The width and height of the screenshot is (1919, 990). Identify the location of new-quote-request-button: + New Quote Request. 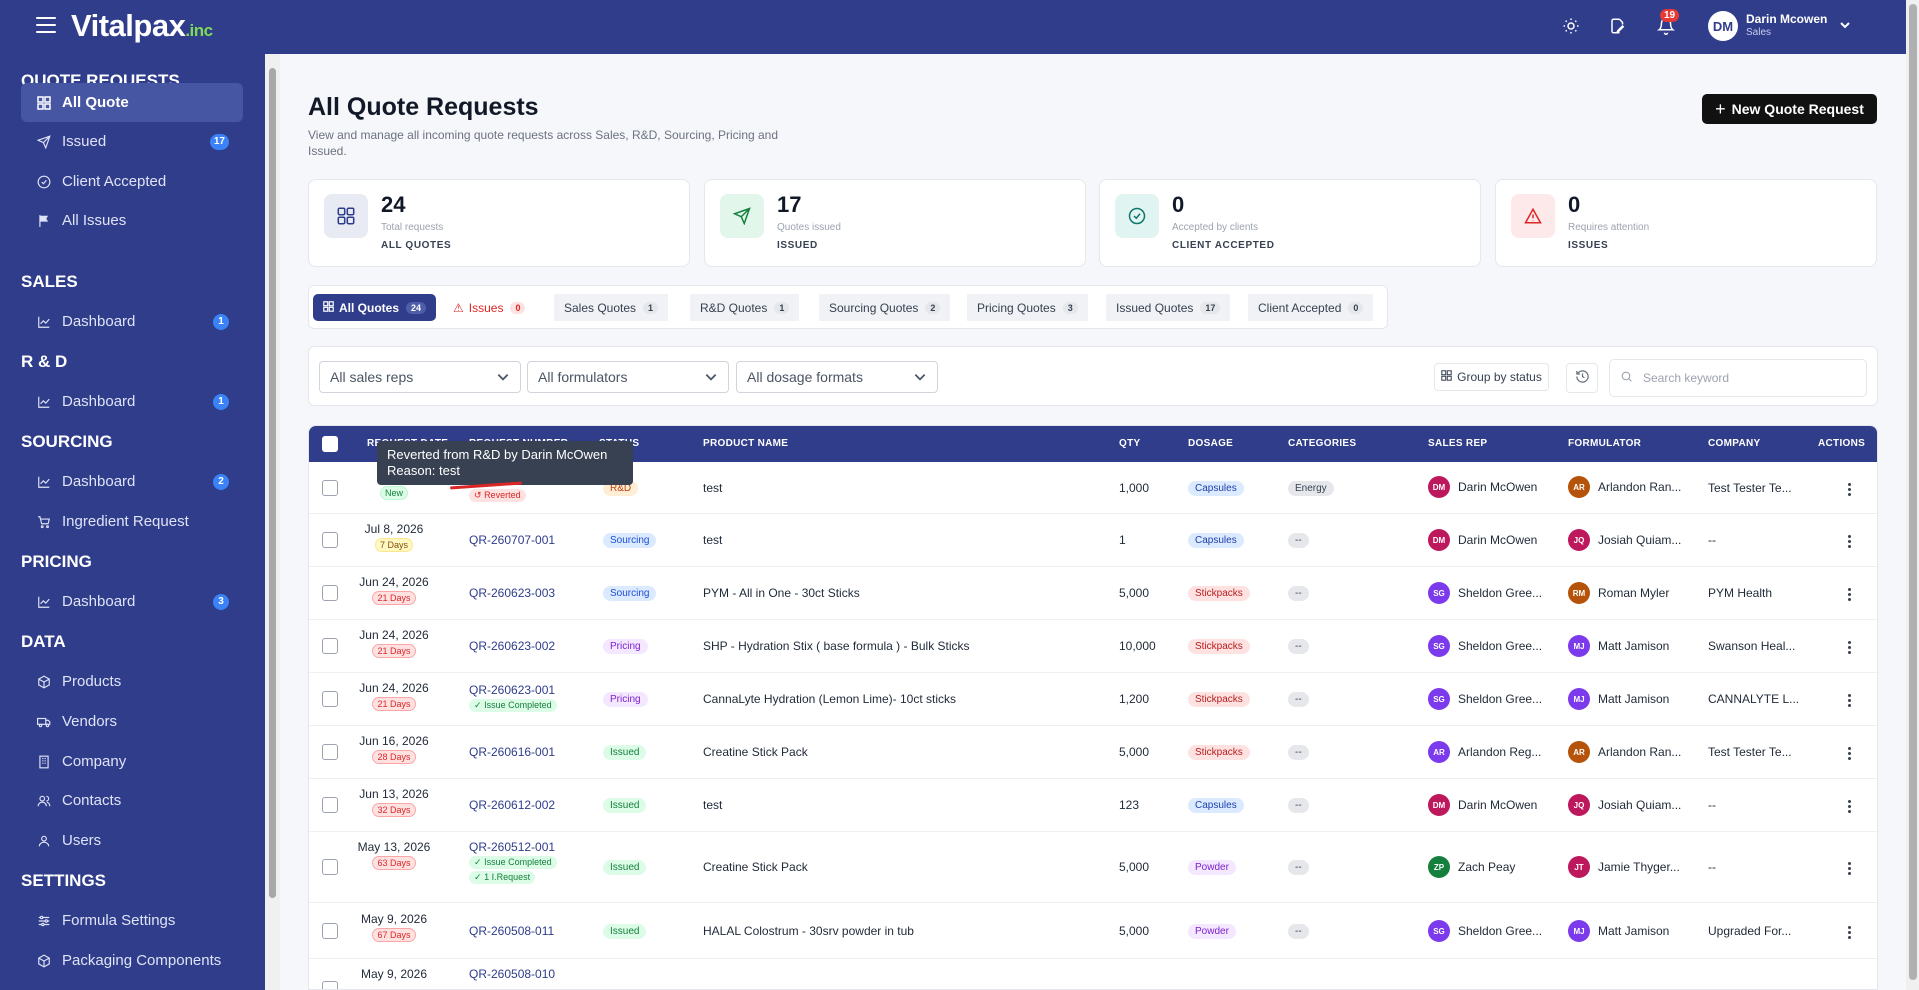
(1789, 109).